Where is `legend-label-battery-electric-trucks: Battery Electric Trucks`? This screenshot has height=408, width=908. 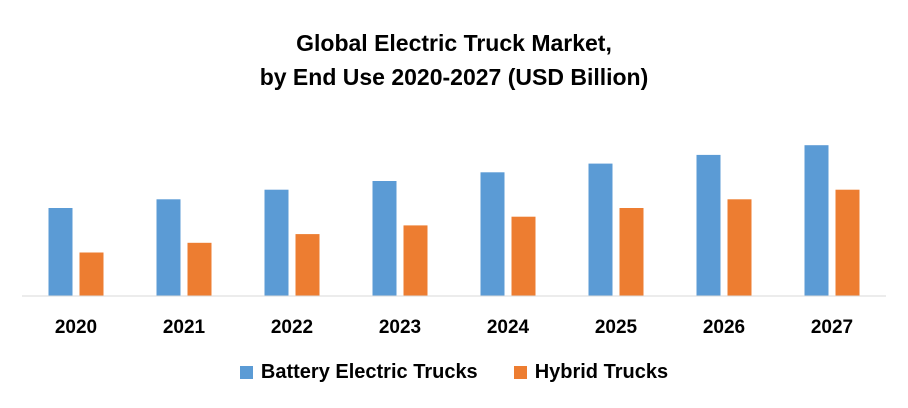
legend-label-battery-electric-trucks: Battery Electric Trucks is located at coordinates (369, 372).